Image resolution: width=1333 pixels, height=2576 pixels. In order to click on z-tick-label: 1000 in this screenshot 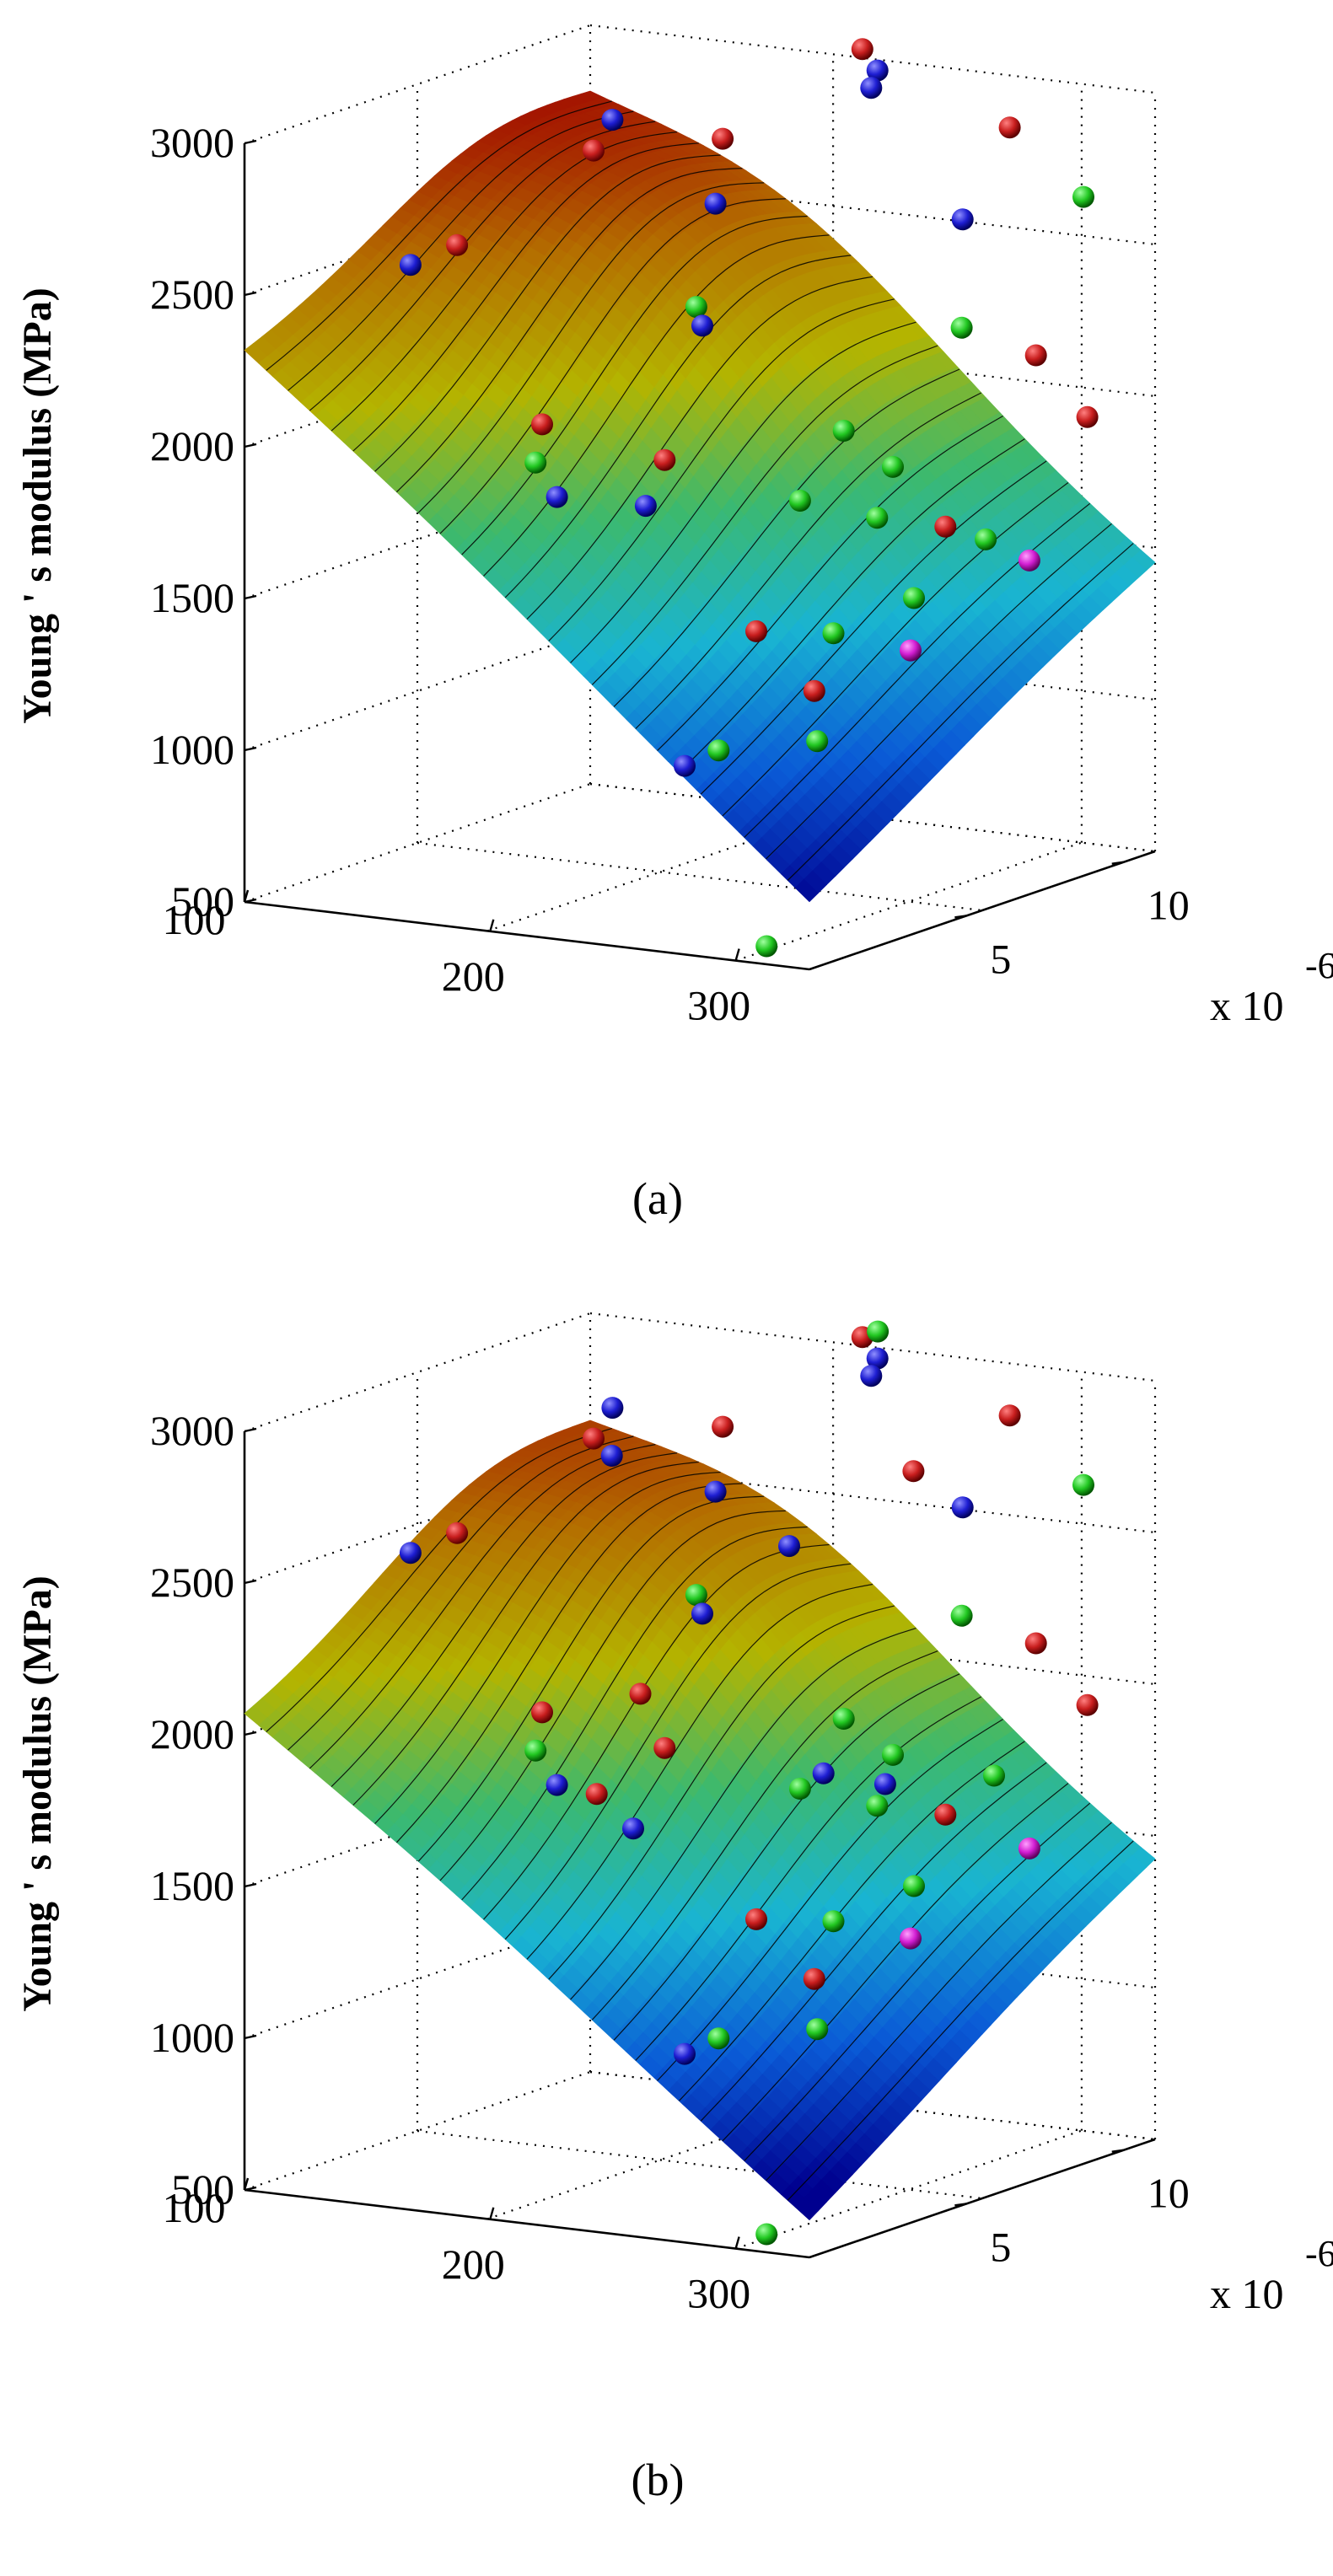, I will do `click(192, 2037)`.